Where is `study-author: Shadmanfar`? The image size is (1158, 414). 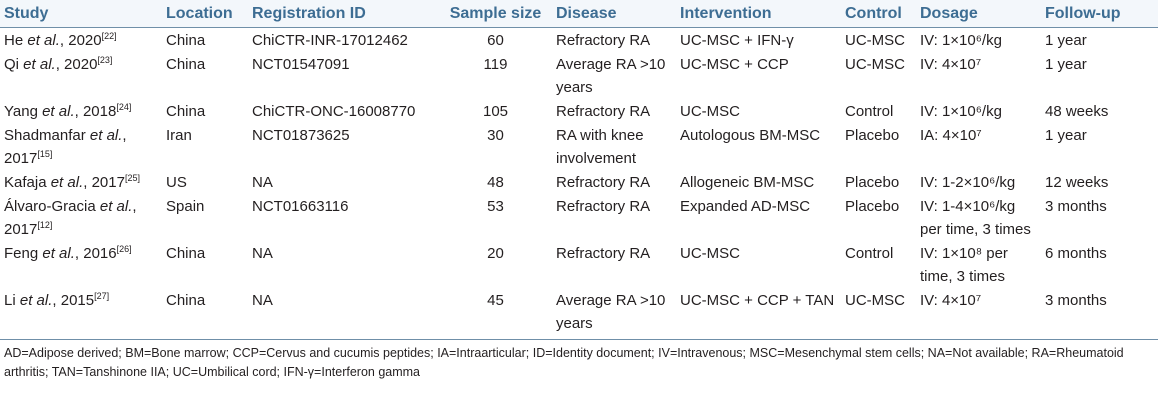 study-author: Shadmanfar is located at coordinates (45, 135).